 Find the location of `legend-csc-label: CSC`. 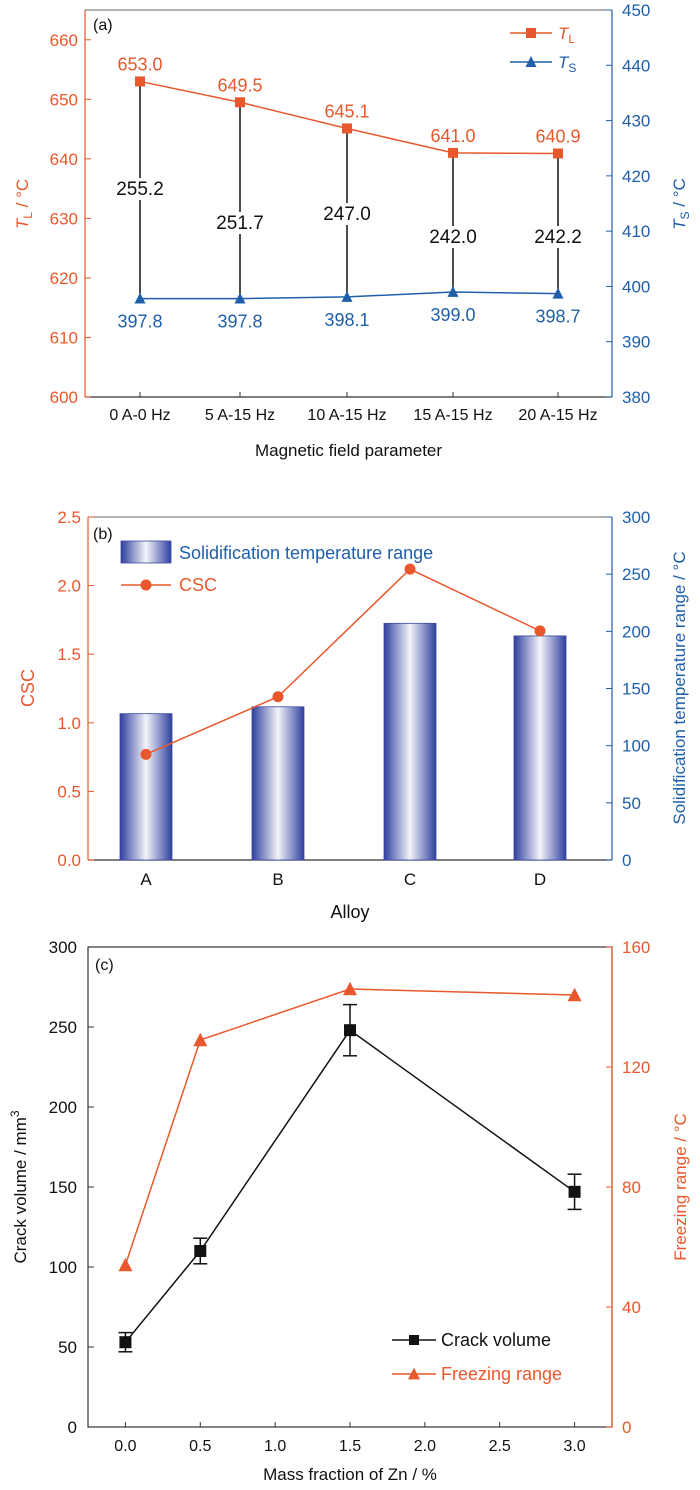

legend-csc-label: CSC is located at coordinates (198, 585).